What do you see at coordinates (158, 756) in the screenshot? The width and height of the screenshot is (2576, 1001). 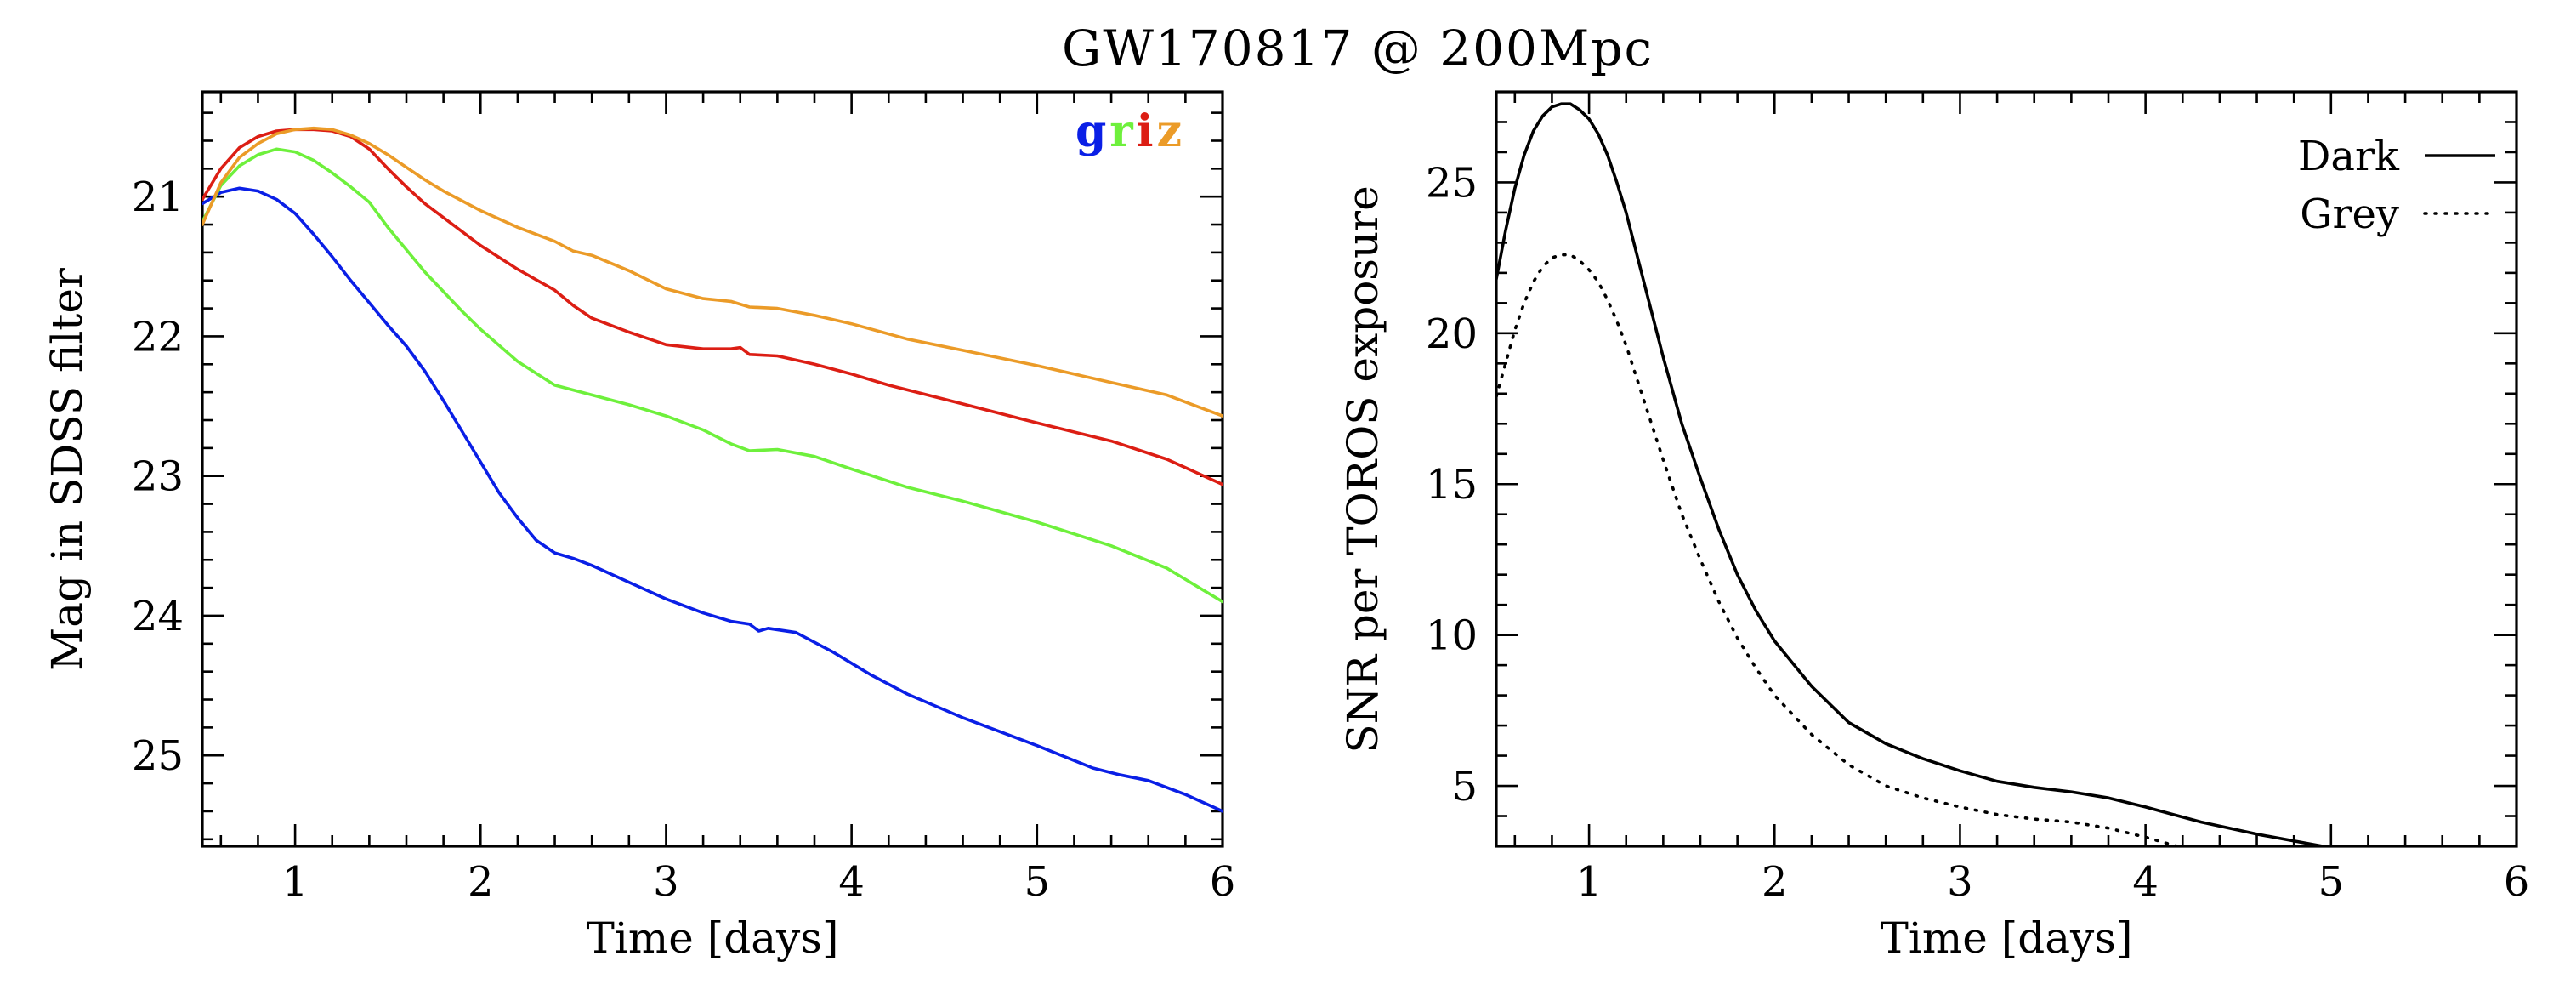 I see `magnitude-y-tick-label: 25` at bounding box center [158, 756].